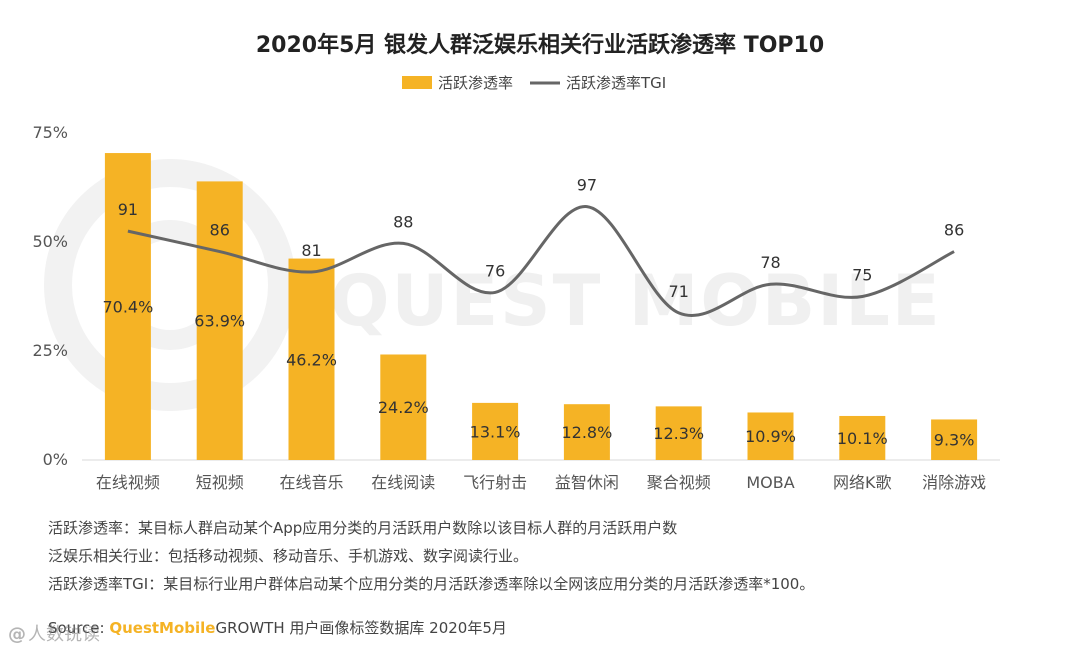 This screenshot has width=1080, height=652. Describe the element at coordinates (50, 350) in the screenshot. I see `y-tick-label: 25%` at that location.